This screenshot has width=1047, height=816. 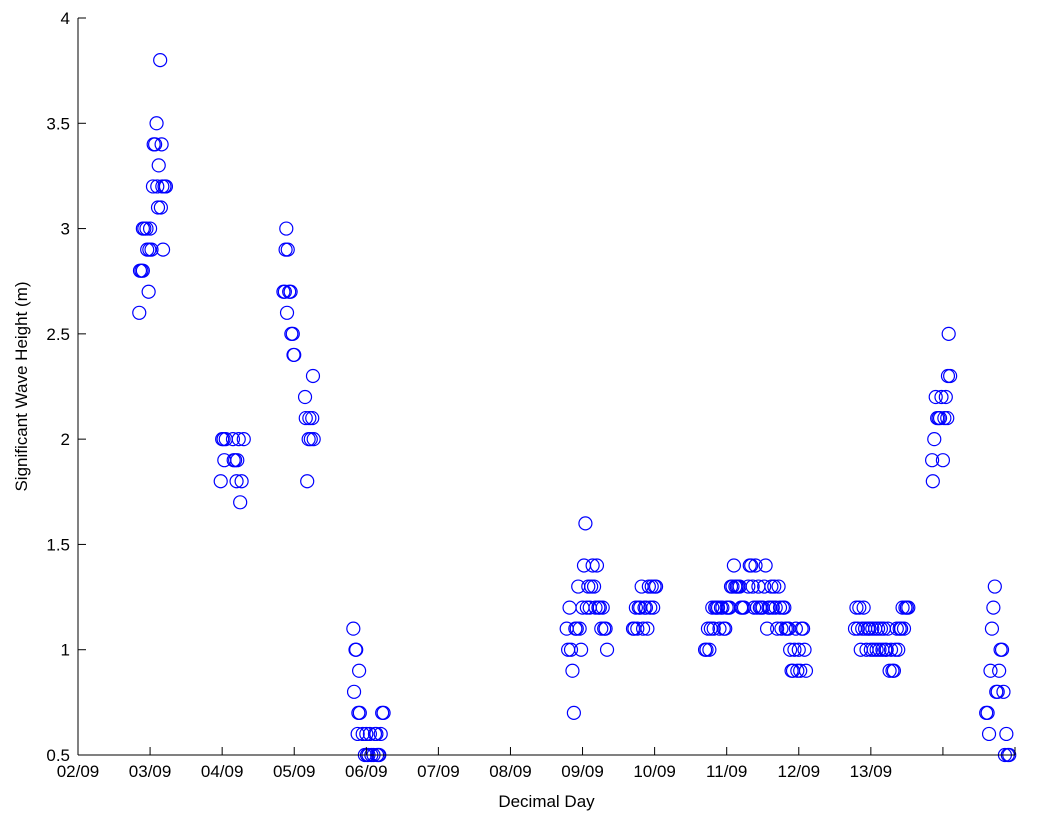 I want to click on y-axis-label: Significant Wave Height (m), so click(x=21, y=386).